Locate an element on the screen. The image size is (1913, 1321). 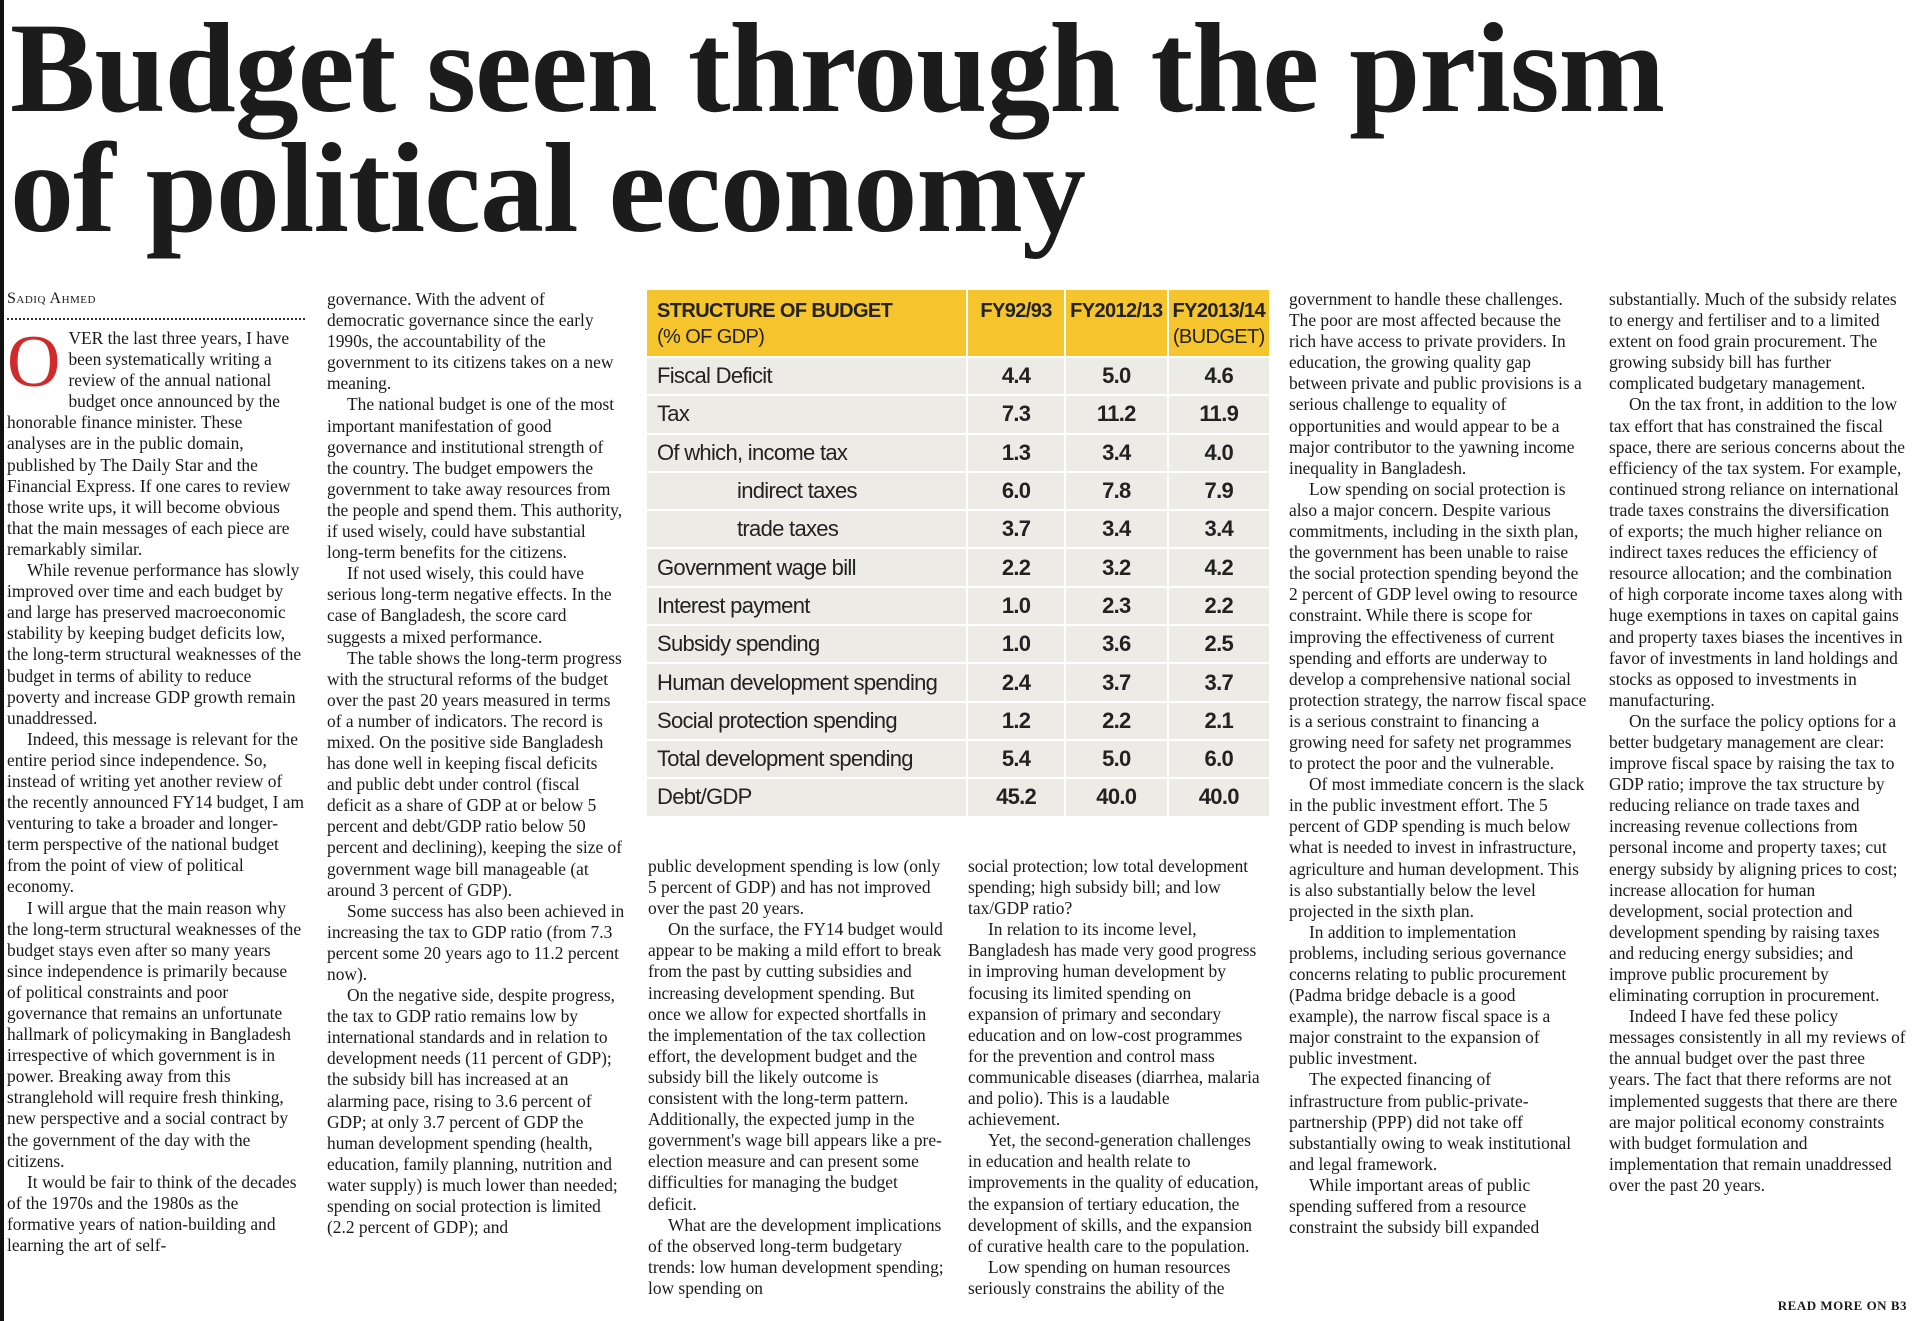
header-line: FY2012/13 is located at coordinates (1116, 311).